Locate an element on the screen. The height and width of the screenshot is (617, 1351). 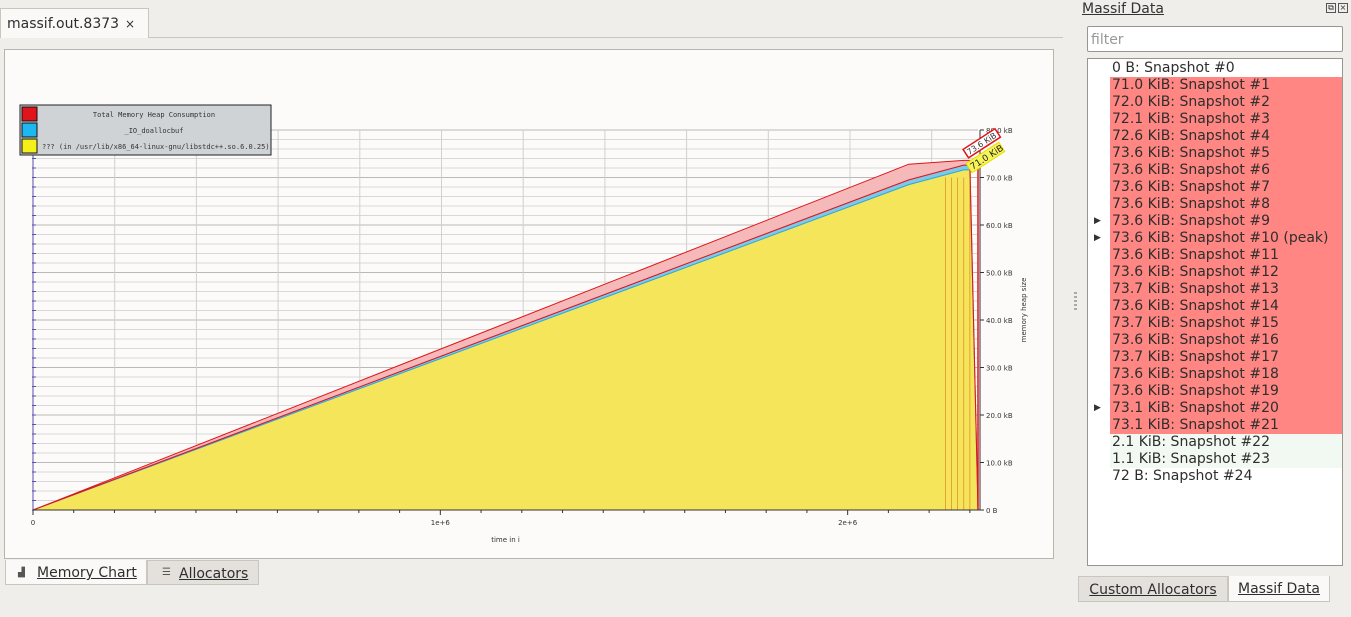
snapshot-row: 73.1 KiB: Snapshot #20 is located at coordinates (1226, 408).